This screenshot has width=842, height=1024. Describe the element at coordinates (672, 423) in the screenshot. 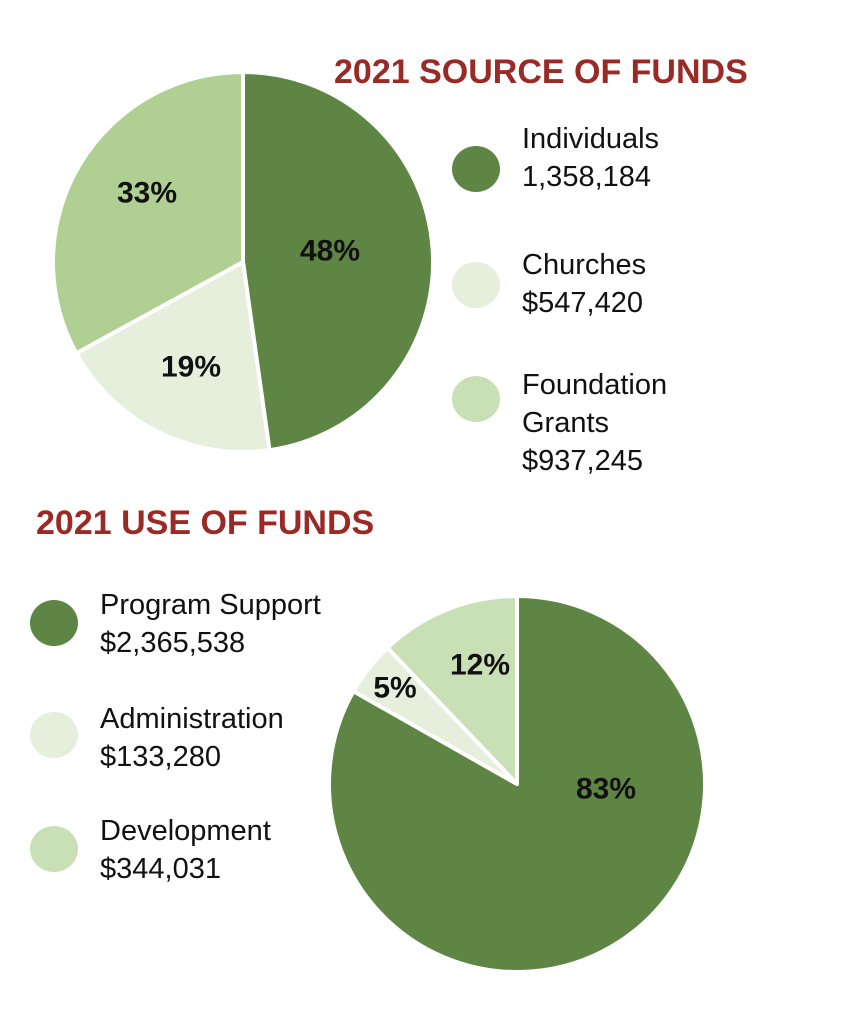

I see `legend-text-foundation-grants: Foundation Grants $937,245` at that location.